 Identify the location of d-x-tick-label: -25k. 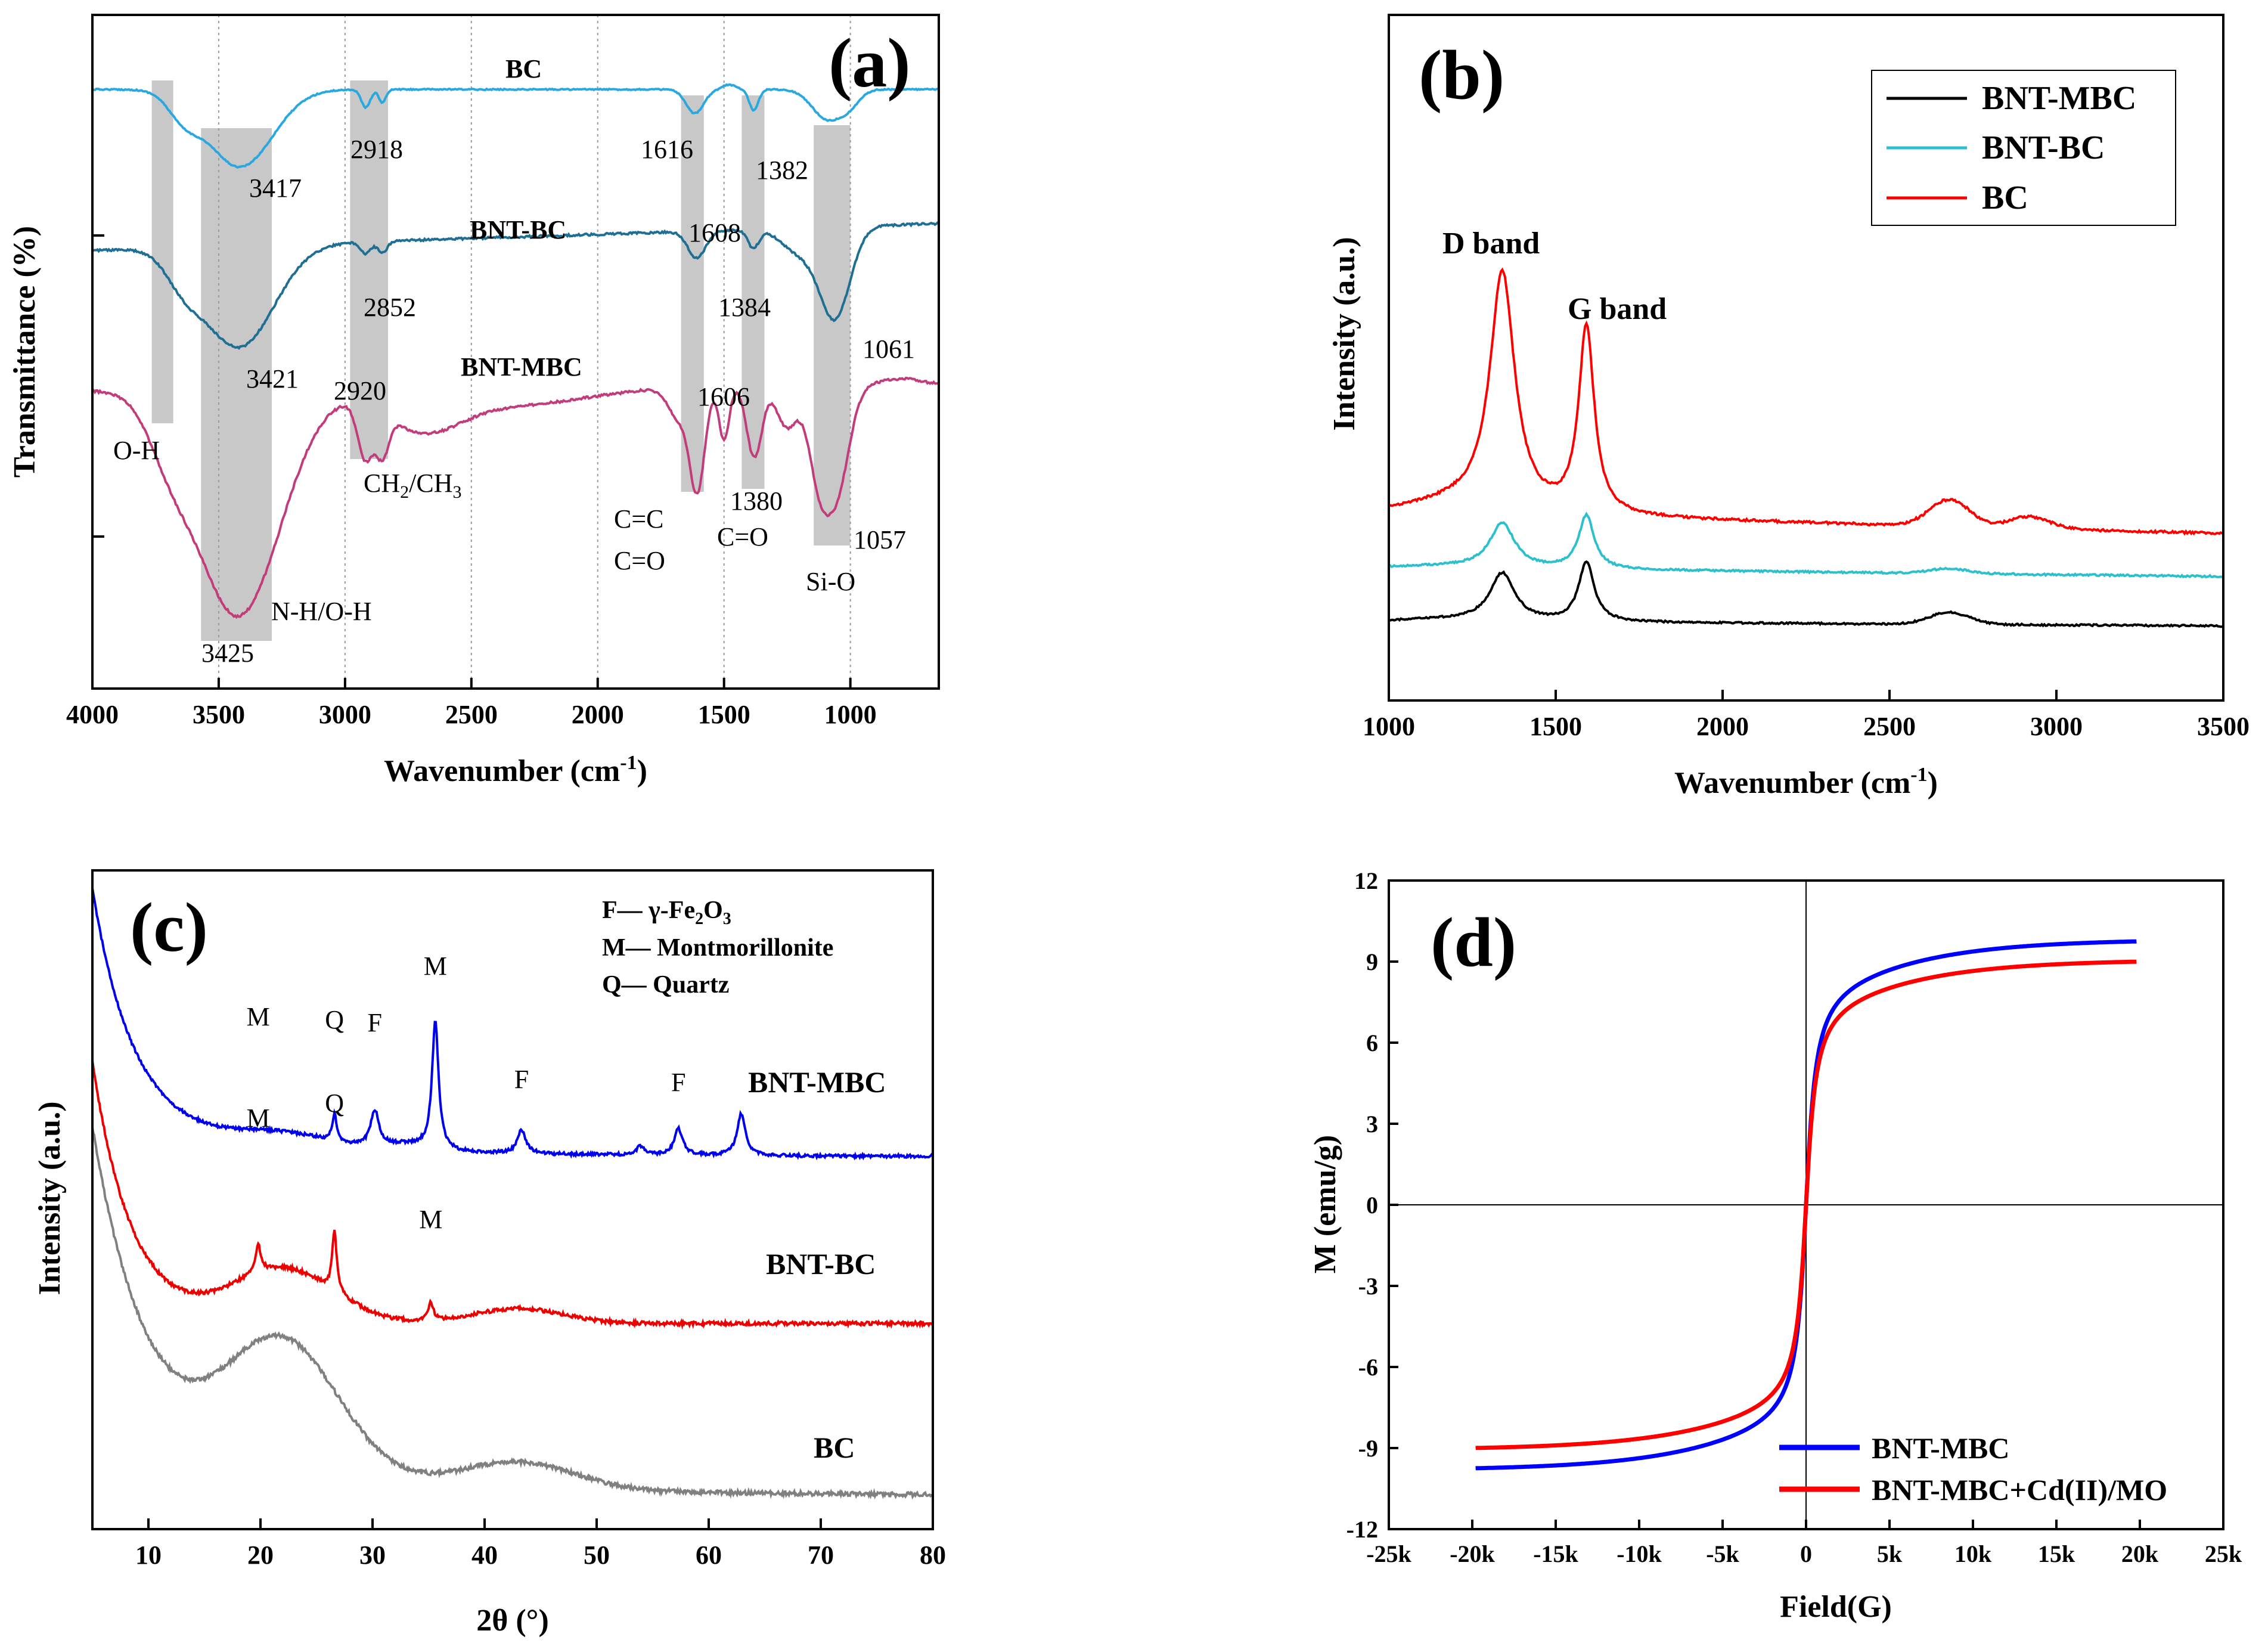
(1389, 1553).